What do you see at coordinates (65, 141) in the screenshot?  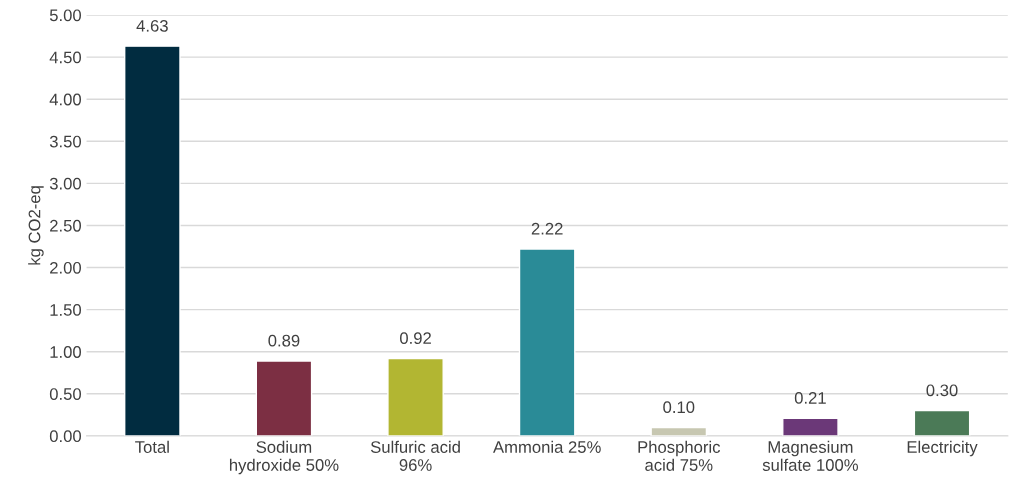 I see `y-tick-label: 3.50` at bounding box center [65, 141].